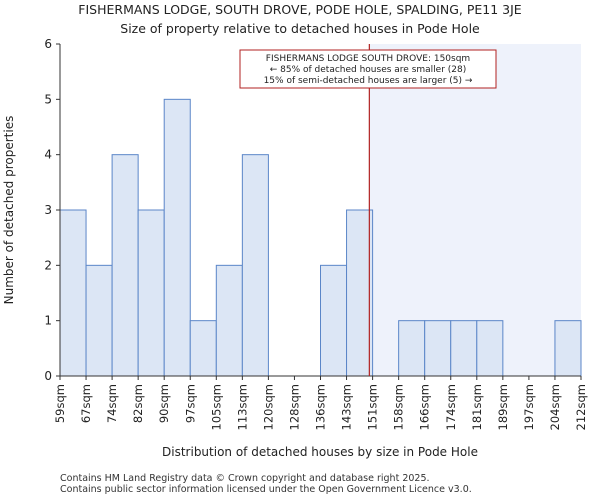 The height and width of the screenshot is (500, 600). What do you see at coordinates (125, 265) in the screenshot?
I see `bar-74sqm` at bounding box center [125, 265].